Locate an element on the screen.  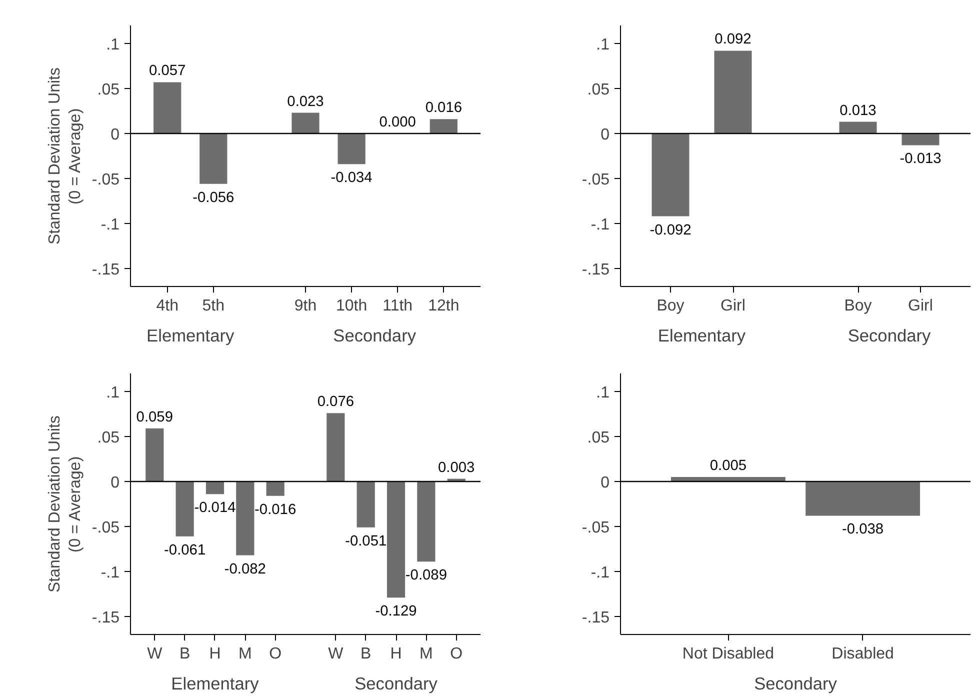
data-label: 0.000 is located at coordinates (397, 122).